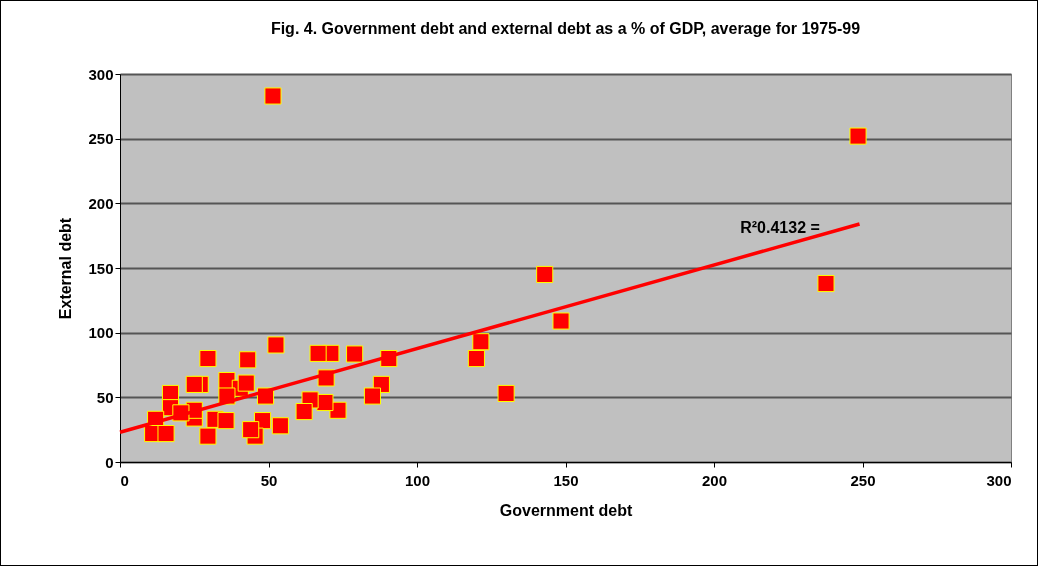 The image size is (1042, 570). I want to click on y-tick-label: 0, so click(109, 462).